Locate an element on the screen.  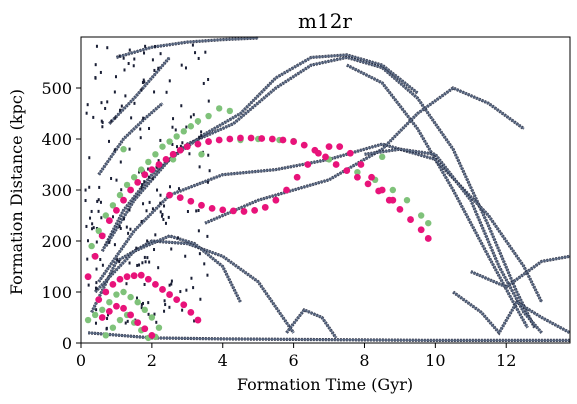
x-tick-label: 12 is located at coordinates (506, 360).